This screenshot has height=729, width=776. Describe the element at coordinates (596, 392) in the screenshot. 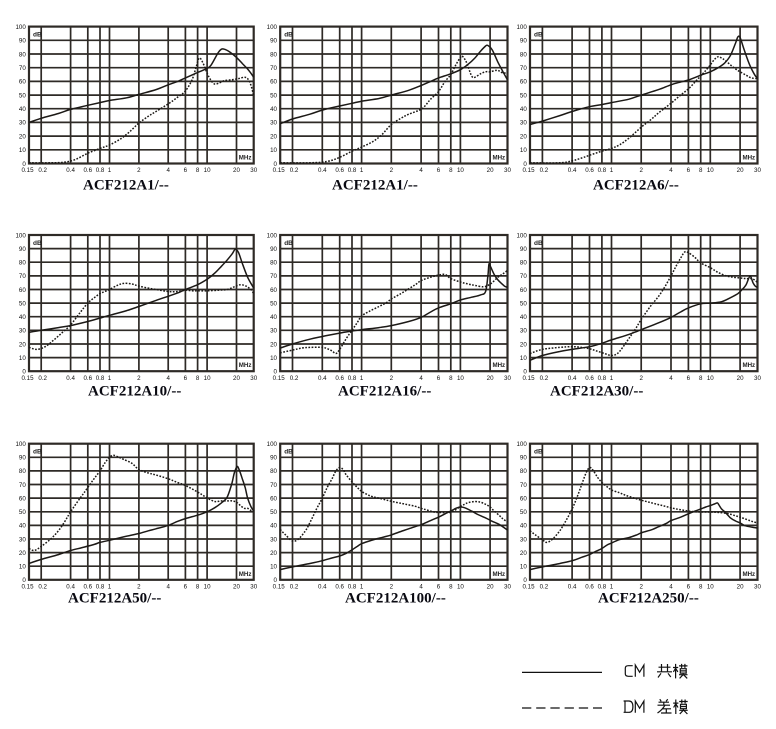

I see `svg-text: ACF212A30/--` at that location.